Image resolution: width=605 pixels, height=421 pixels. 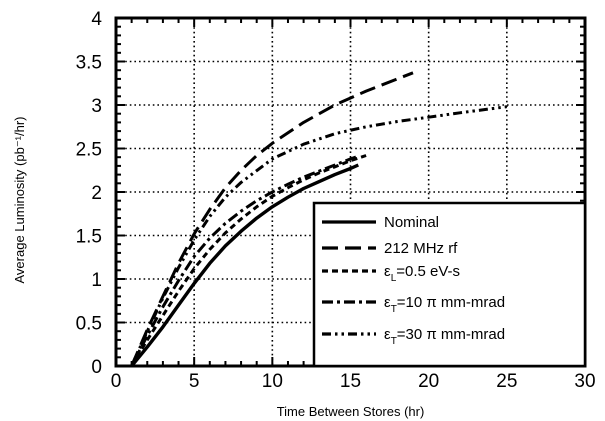 What do you see at coordinates (584, 381) in the screenshot?
I see `x-tick-label: 30` at bounding box center [584, 381].